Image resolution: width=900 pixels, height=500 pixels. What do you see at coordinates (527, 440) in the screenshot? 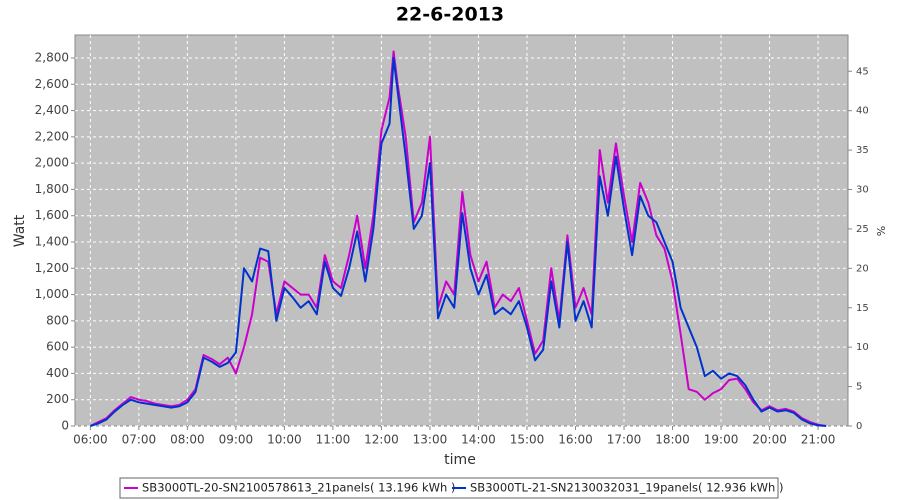
I see `x-tick-label: 15:00` at bounding box center [527, 440].